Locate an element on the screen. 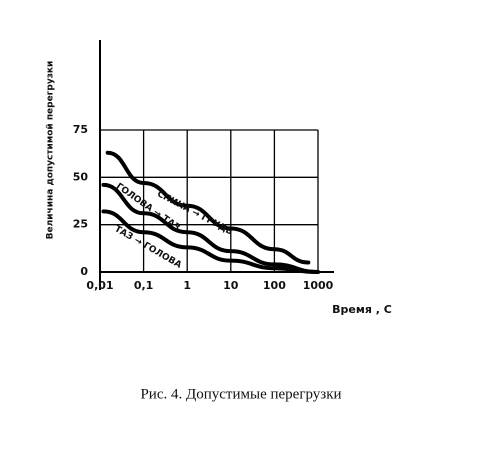 This screenshot has width=483, height=454. x-tick-label: 100 is located at coordinates (274, 285).